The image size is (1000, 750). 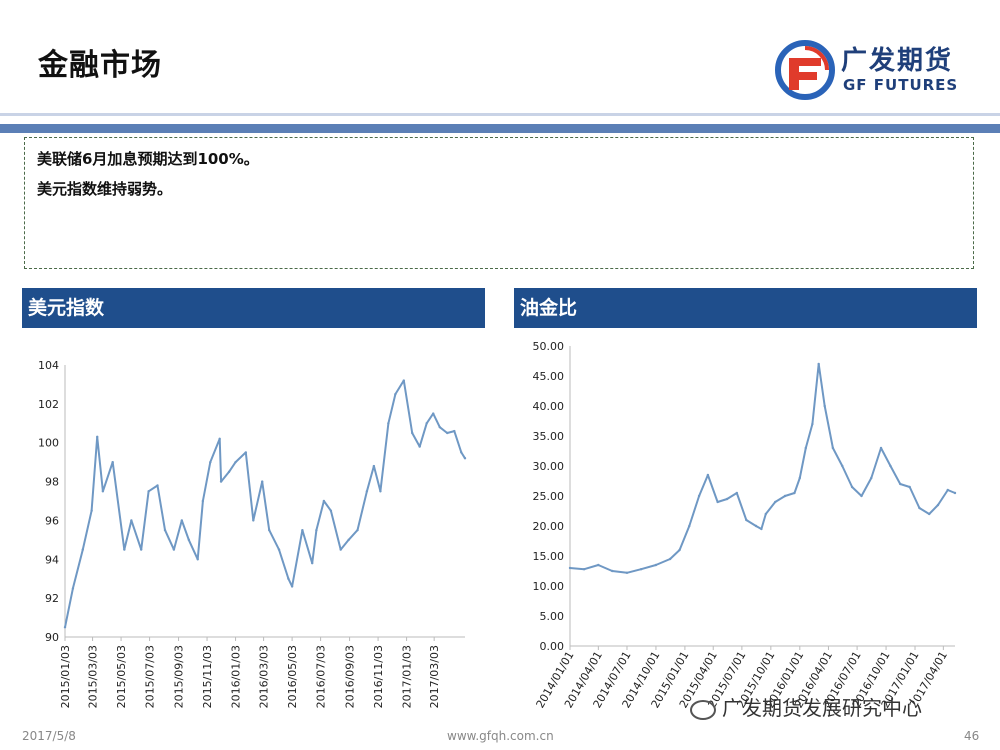 What do you see at coordinates (150, 676) in the screenshot?
I see `x-tick-label: 2015/07/03` at bounding box center [150, 676].